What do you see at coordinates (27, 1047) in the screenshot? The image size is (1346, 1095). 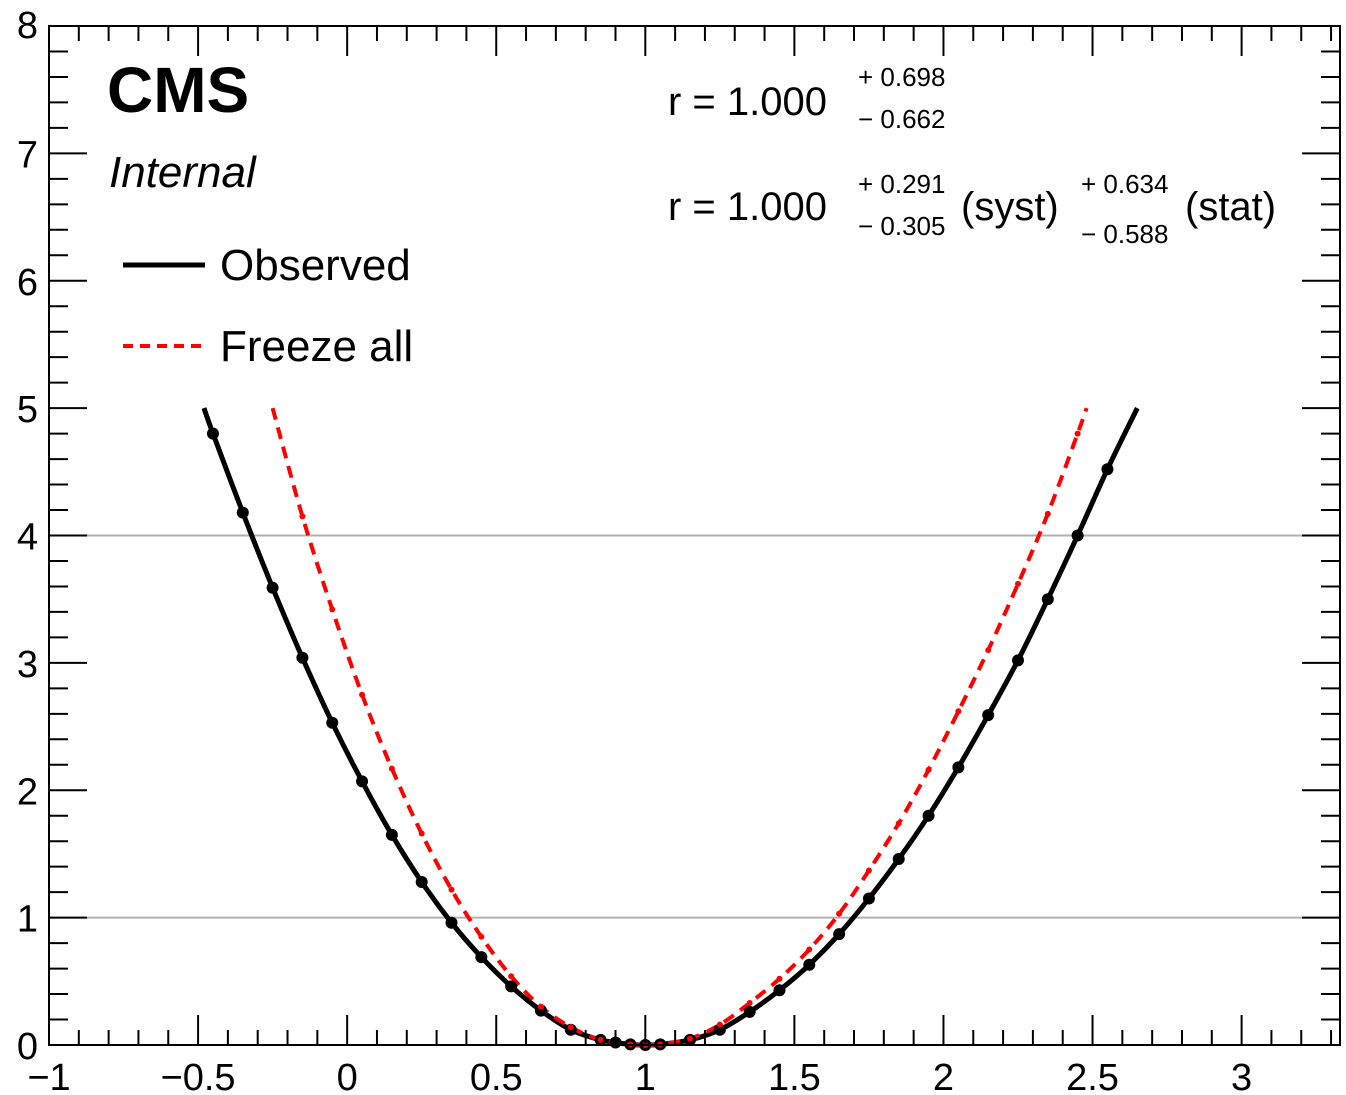 I see `y-tick-label: 0` at bounding box center [27, 1047].